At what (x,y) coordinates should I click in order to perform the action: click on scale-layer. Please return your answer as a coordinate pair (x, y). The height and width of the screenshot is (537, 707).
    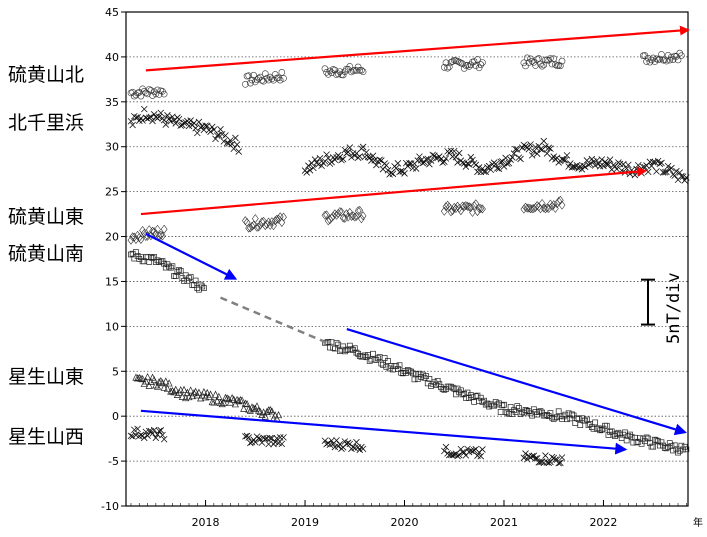
    Looking at the image, I should click on (648, 302).